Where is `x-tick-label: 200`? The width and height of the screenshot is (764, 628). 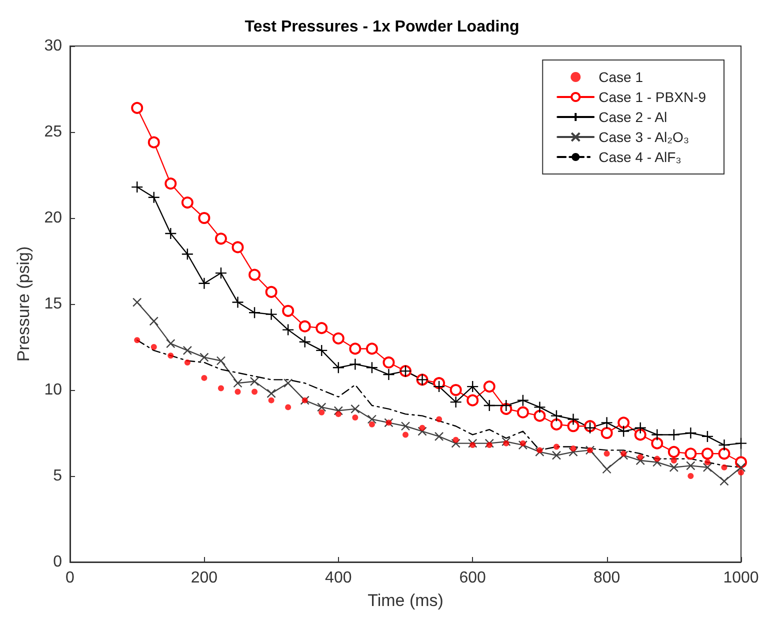
x-tick-label: 200 is located at coordinates (204, 578).